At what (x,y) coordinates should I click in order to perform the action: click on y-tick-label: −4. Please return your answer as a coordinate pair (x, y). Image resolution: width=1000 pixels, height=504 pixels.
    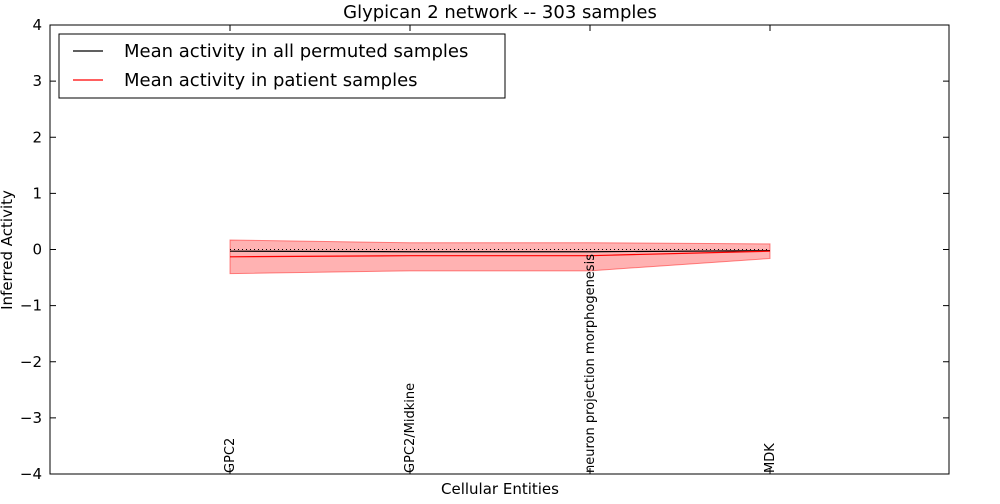
    Looking at the image, I should click on (31, 474).